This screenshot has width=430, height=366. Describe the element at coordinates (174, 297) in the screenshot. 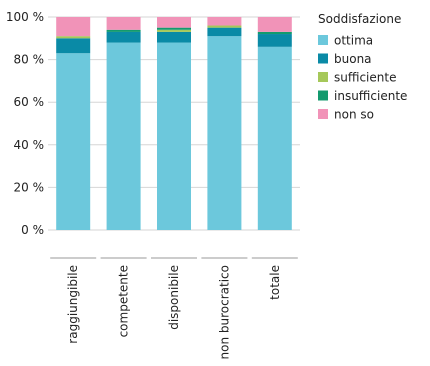

I see `x-tick-label: disponibile` at that location.